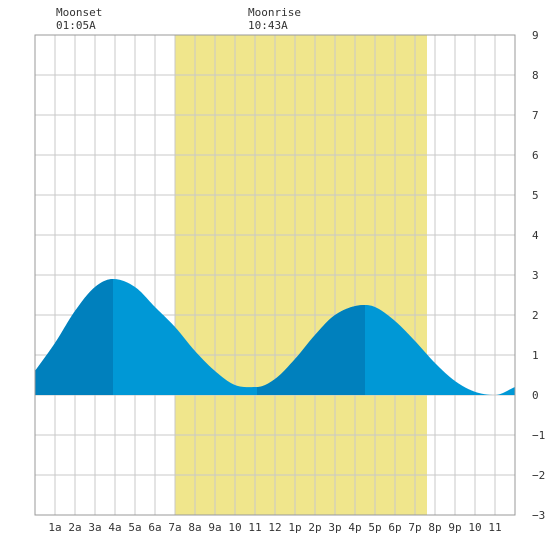  I want to click on x-tick-label: 7p, so click(414, 527).